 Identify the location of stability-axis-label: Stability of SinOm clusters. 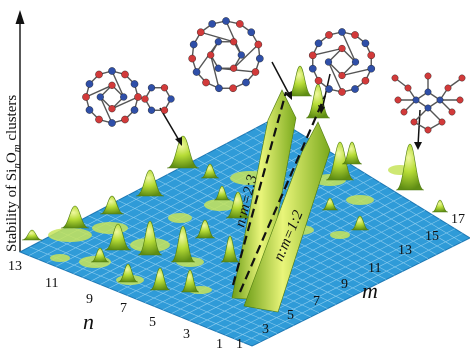
(13, 173).